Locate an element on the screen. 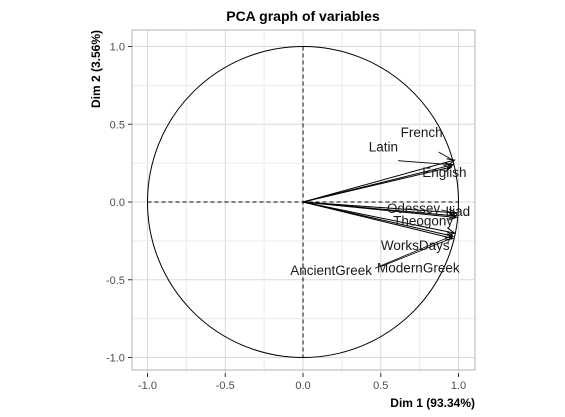 The image size is (565, 417). label-leader-moderngreek is located at coordinates (416, 252).